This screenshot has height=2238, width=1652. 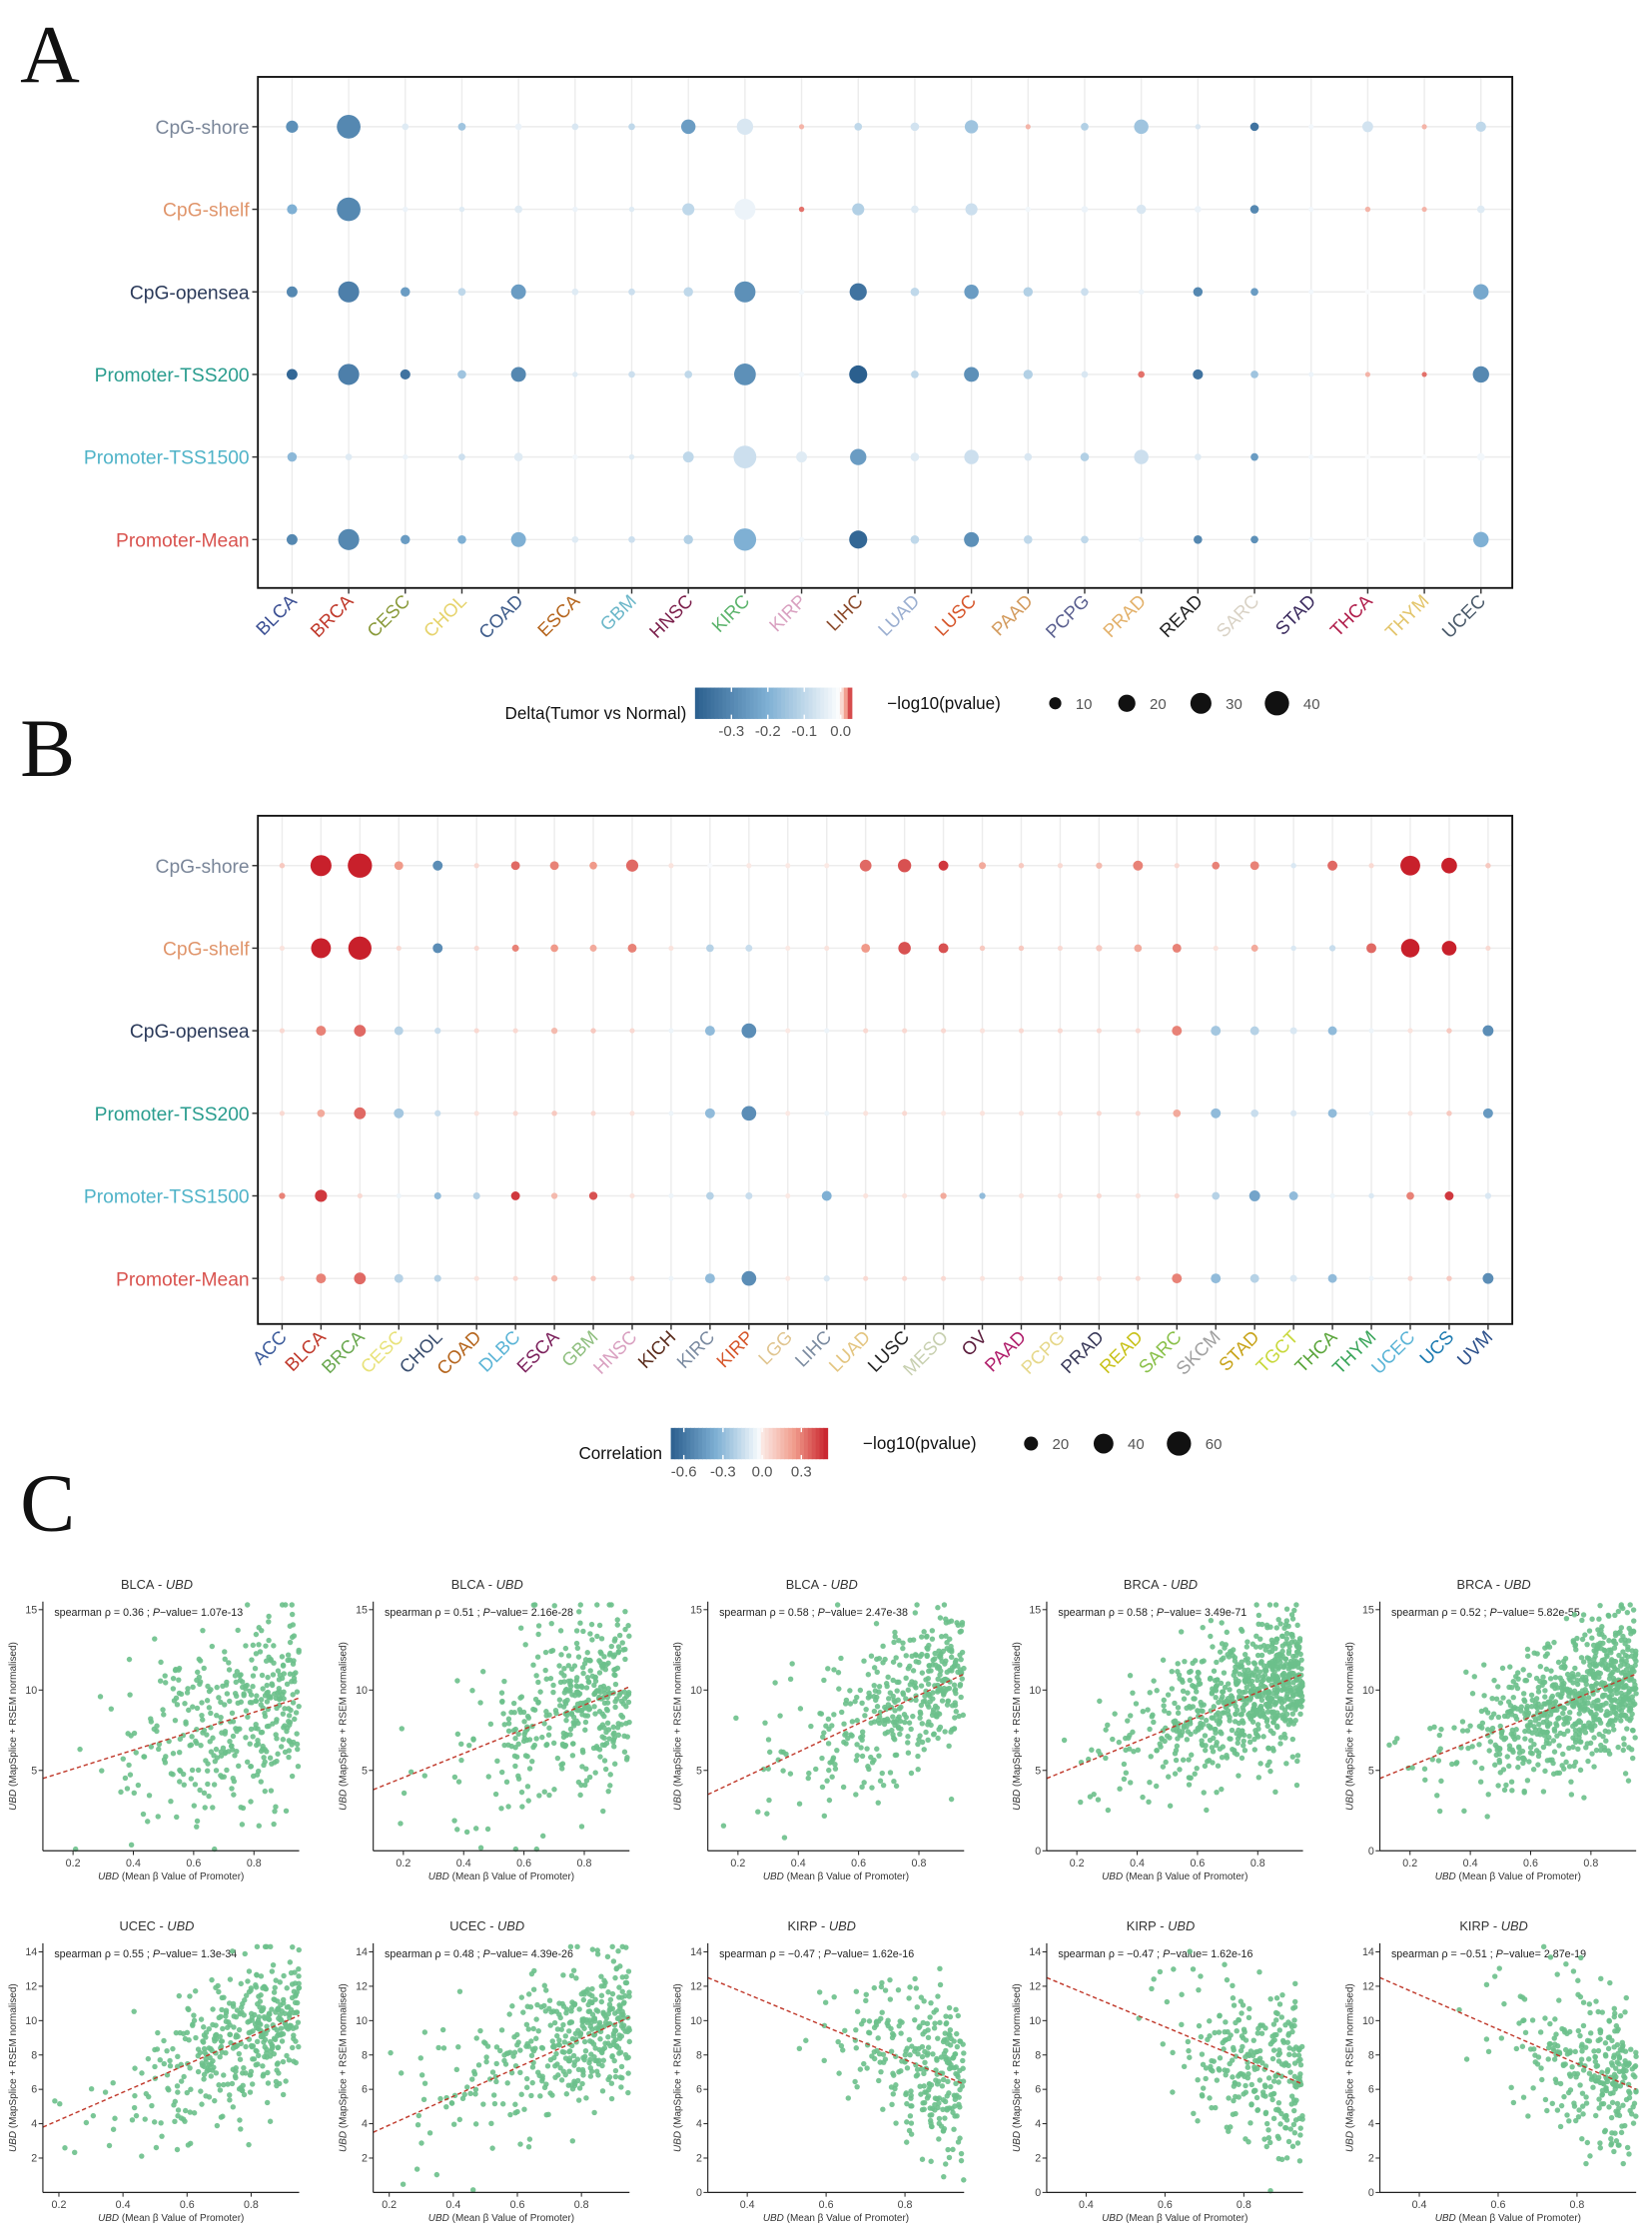 I want to click on bubble-CpG-shelf-LIHC, so click(x=858, y=209).